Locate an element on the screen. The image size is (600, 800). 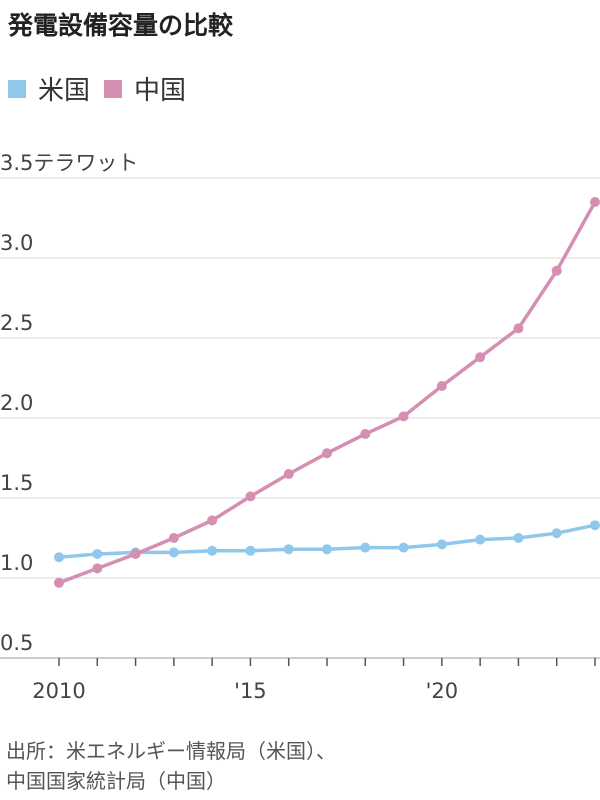
source-line-1: 出所：米エネルギー情報局（米国）、 is located at coordinates (171, 751).